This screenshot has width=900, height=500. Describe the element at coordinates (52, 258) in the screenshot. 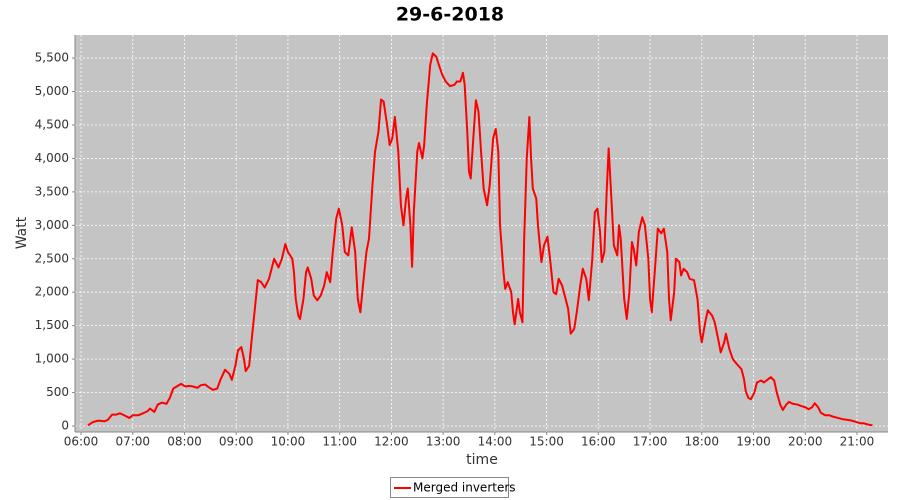

I see `y-tick-label: 2,500` at that location.